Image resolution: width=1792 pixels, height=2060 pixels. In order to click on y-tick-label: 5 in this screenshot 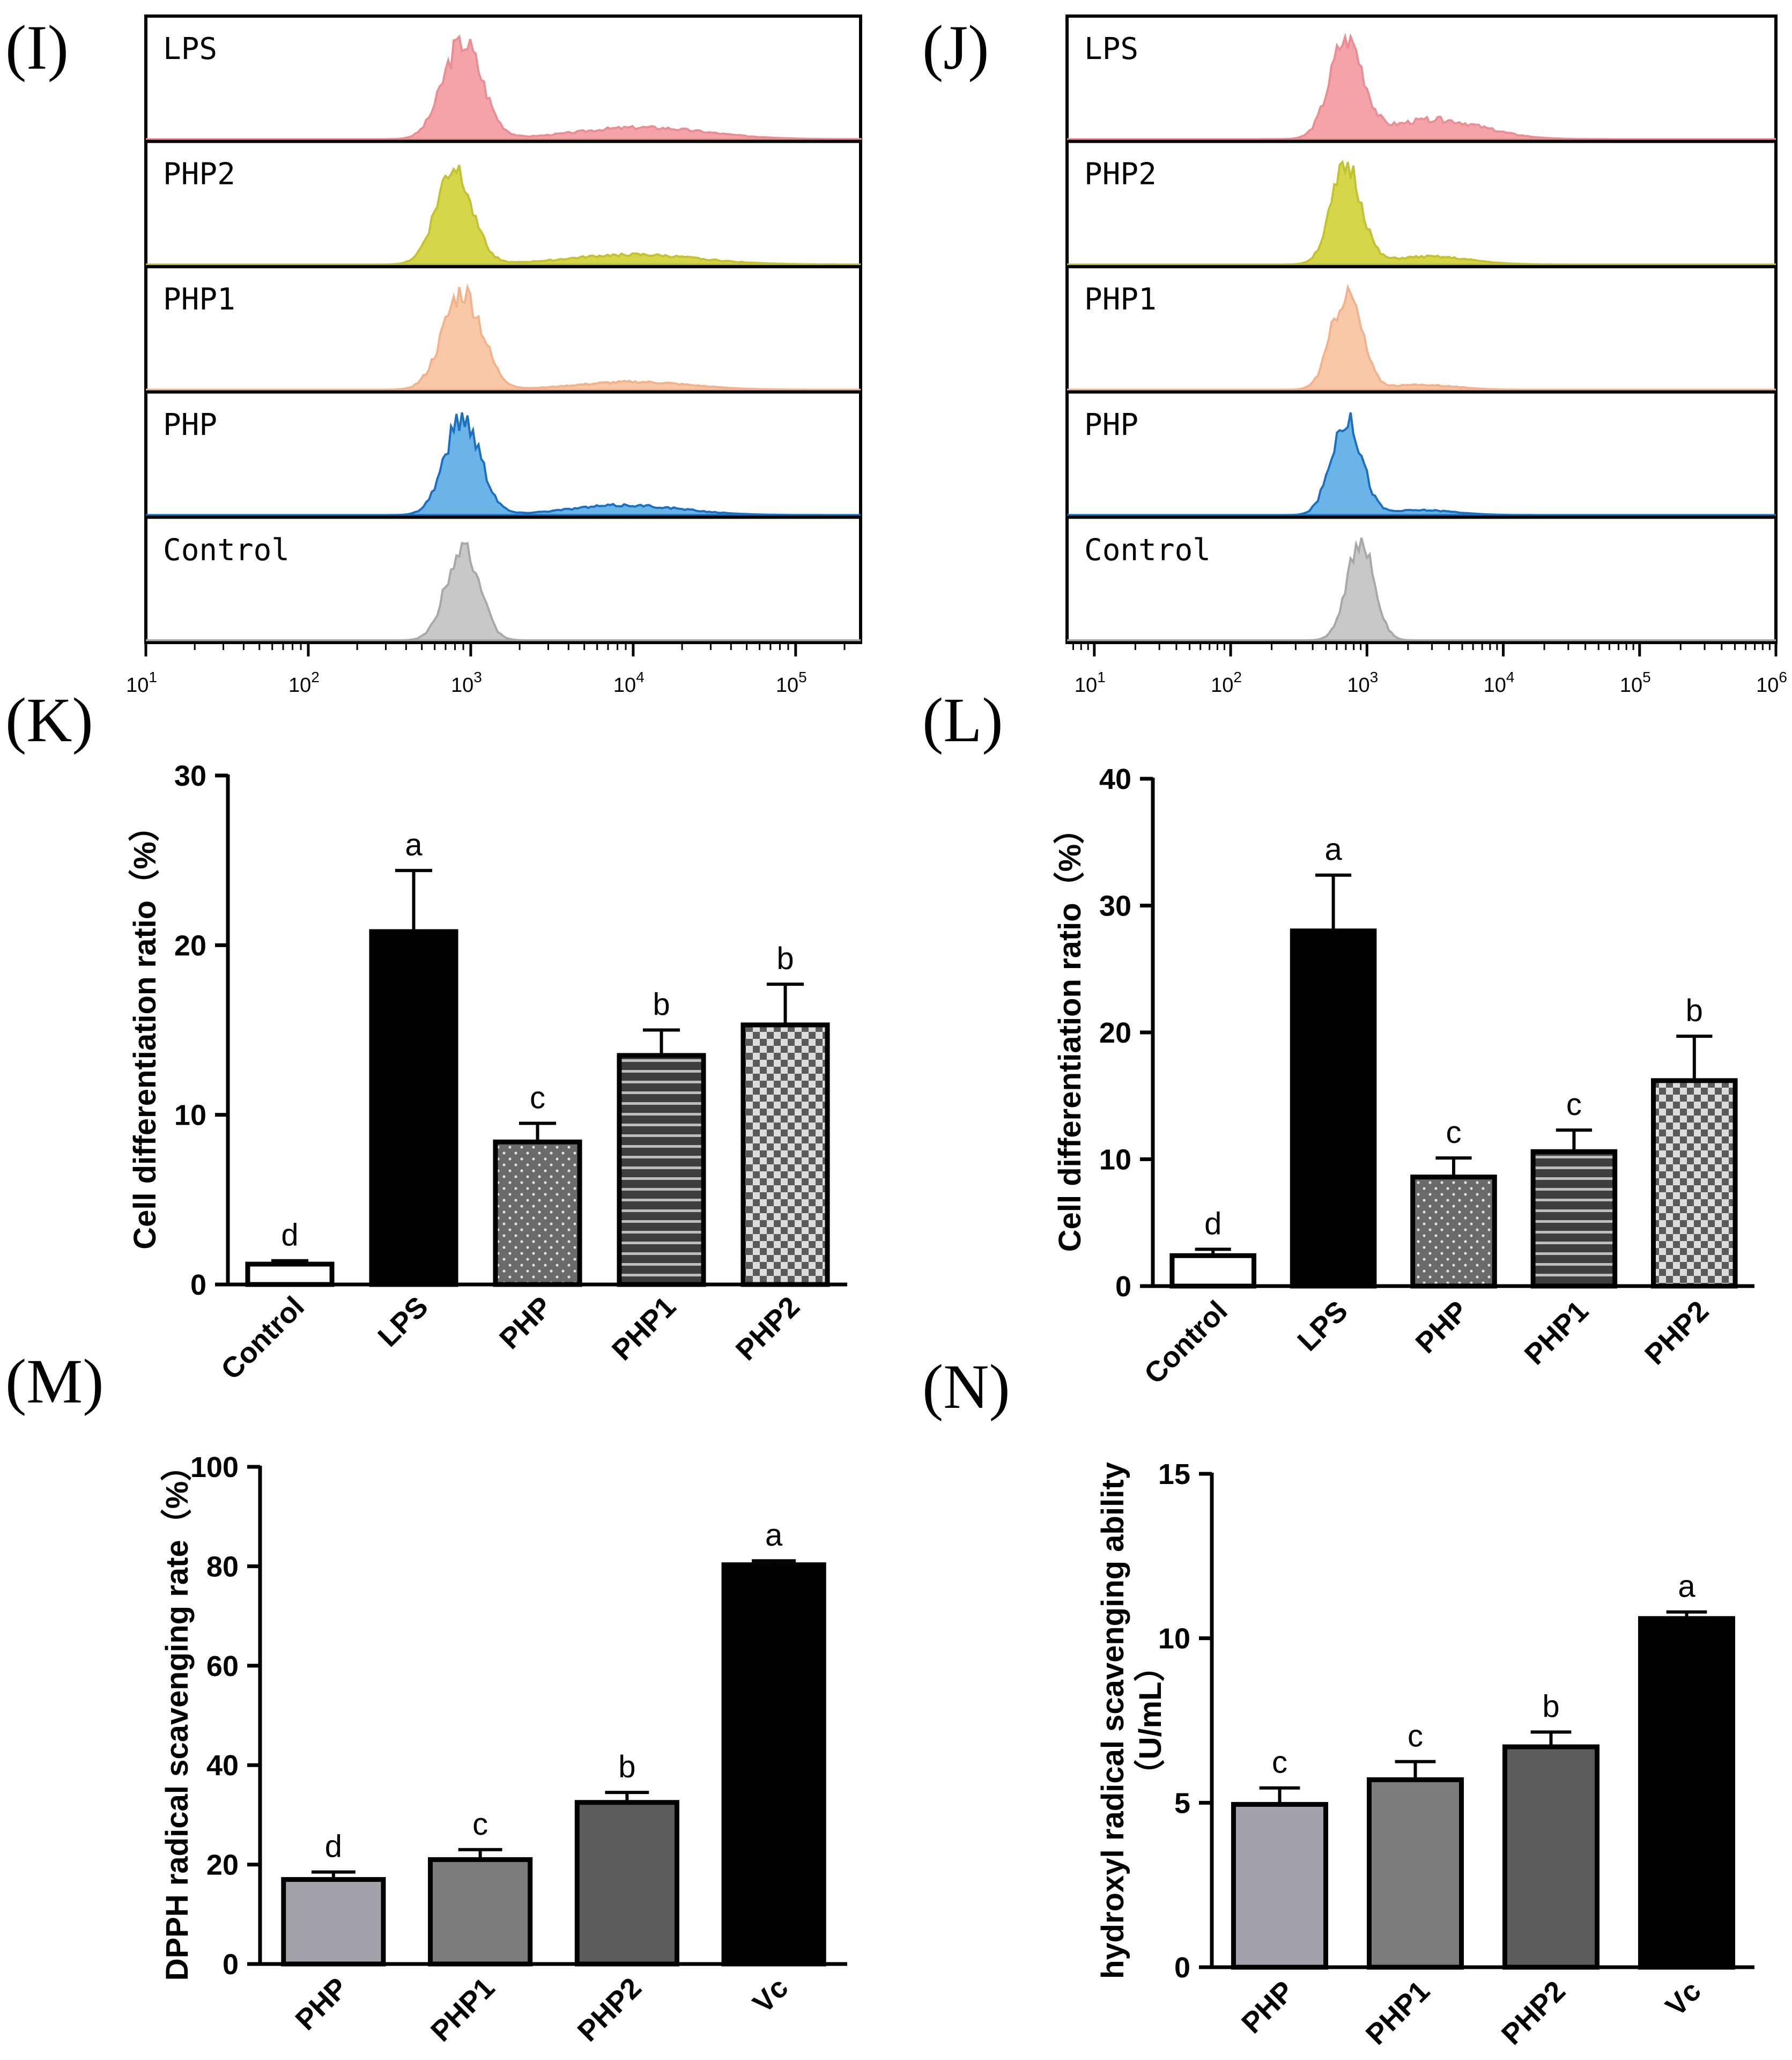, I will do `click(1182, 1803)`.